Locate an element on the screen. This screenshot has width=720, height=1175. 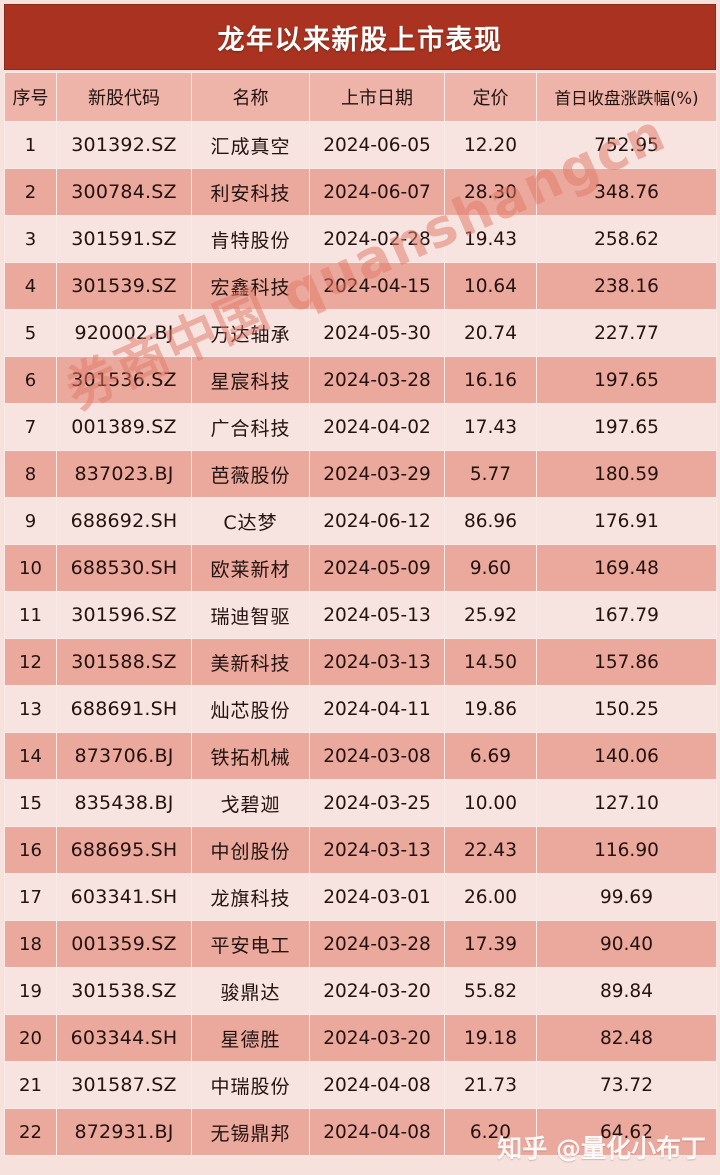
cell-seq: 17 is located at coordinates (30, 897).